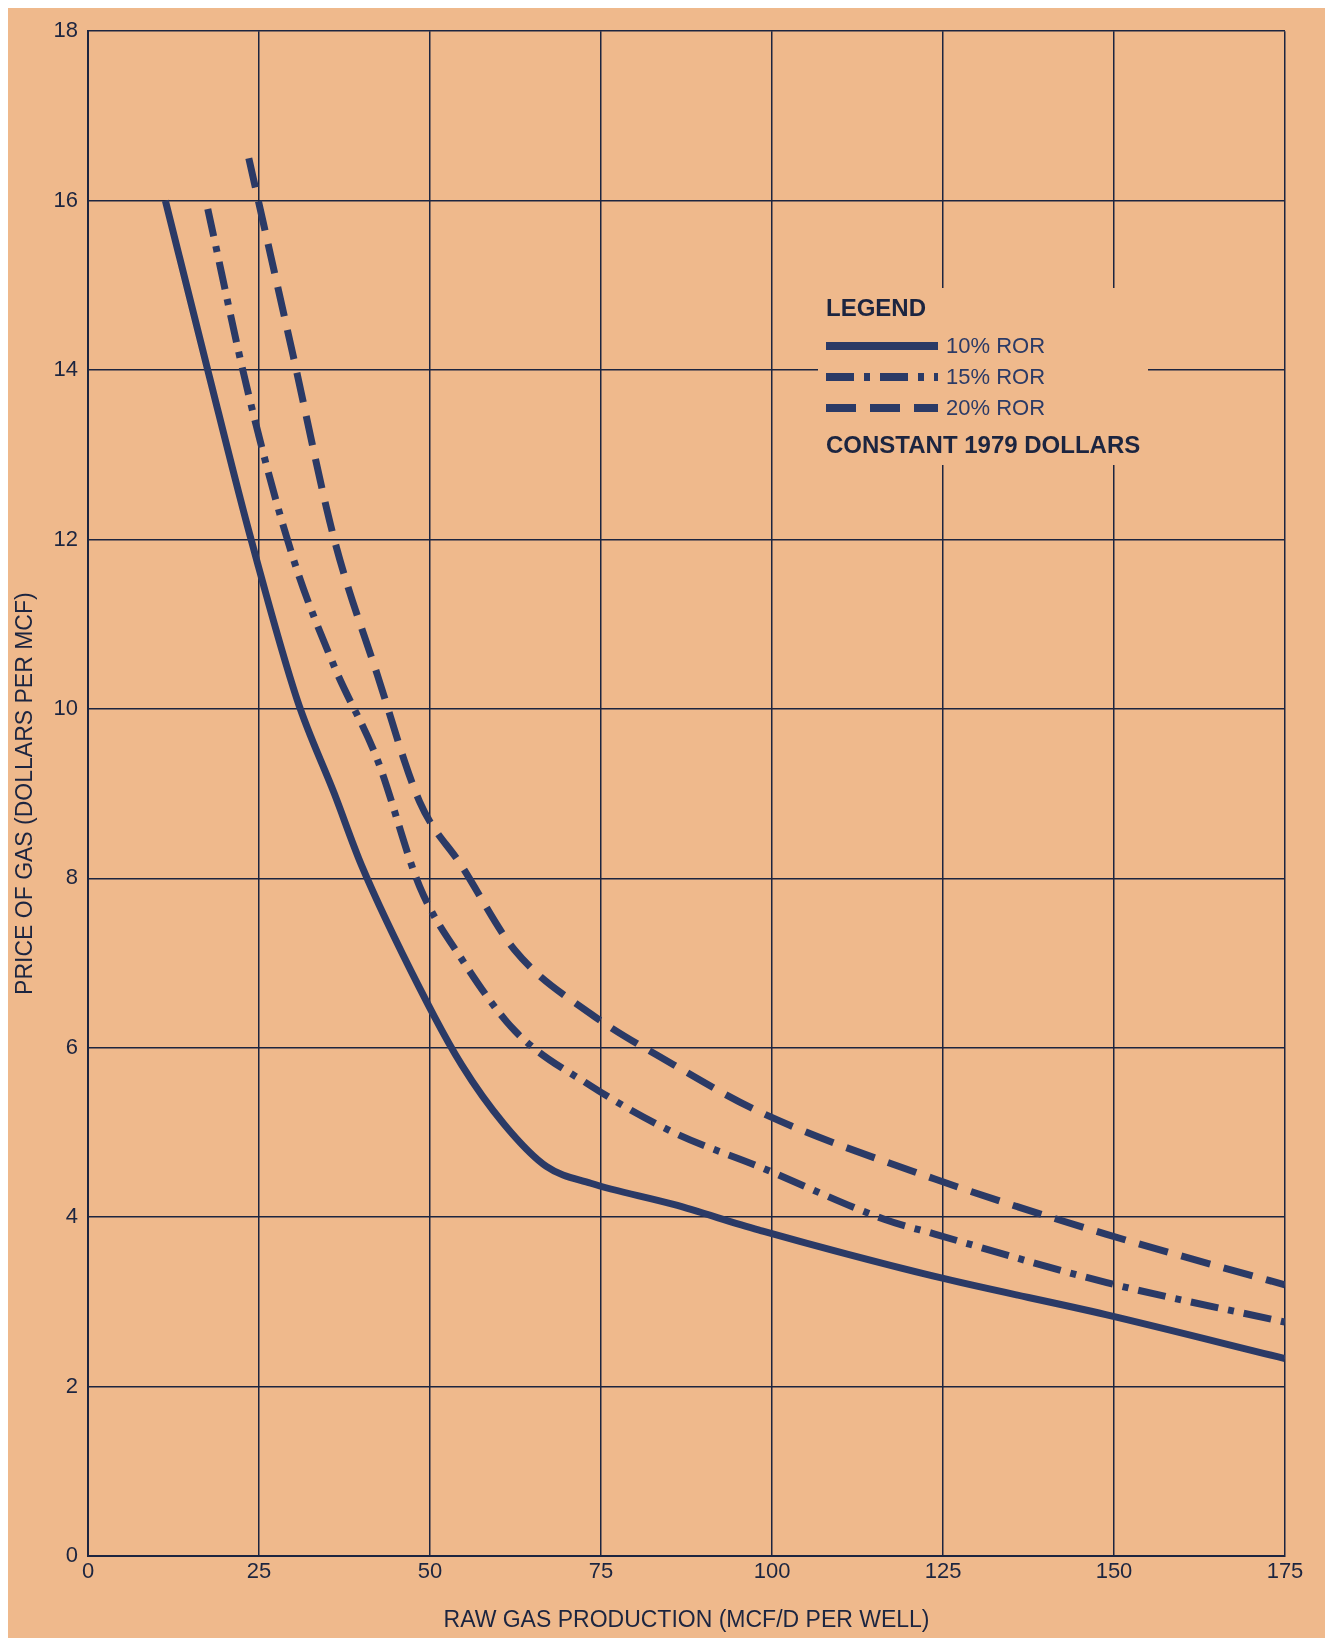  I want to click on y-tick-label: 6, so click(72, 1046).